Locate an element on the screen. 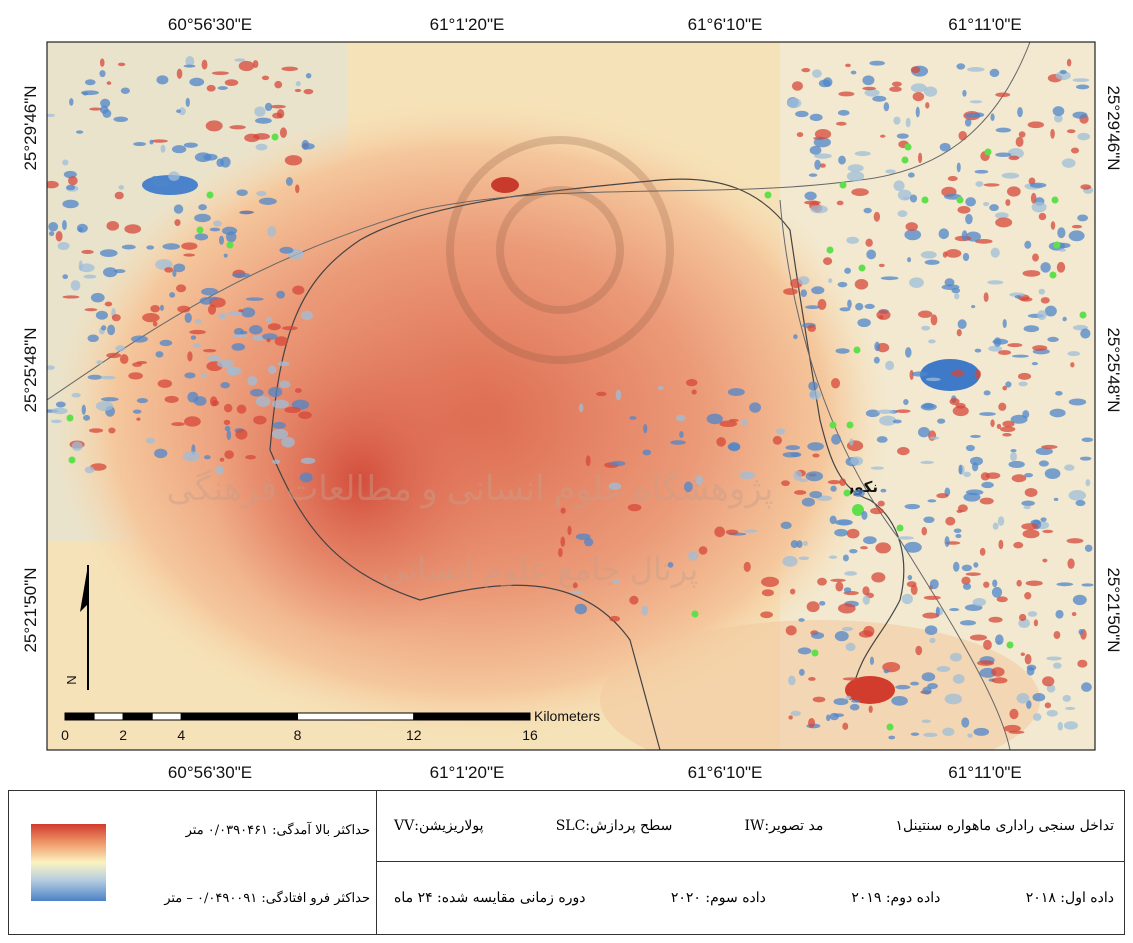 The height and width of the screenshot is (943, 1133). legend-max: حداکثر بالا آمدگی: ۰/۰۳۹۰۴۶۱ متر is located at coordinates (277, 830).